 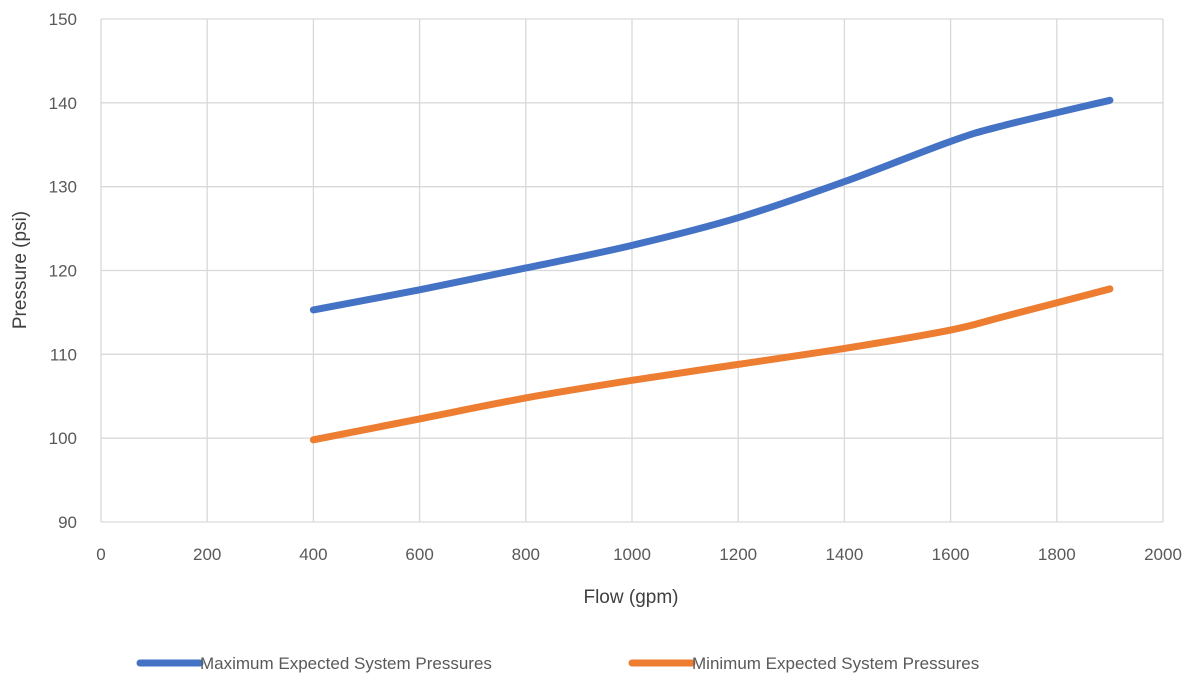 What do you see at coordinates (100, 554) in the screenshot?
I see `x-tick-label: 0` at bounding box center [100, 554].